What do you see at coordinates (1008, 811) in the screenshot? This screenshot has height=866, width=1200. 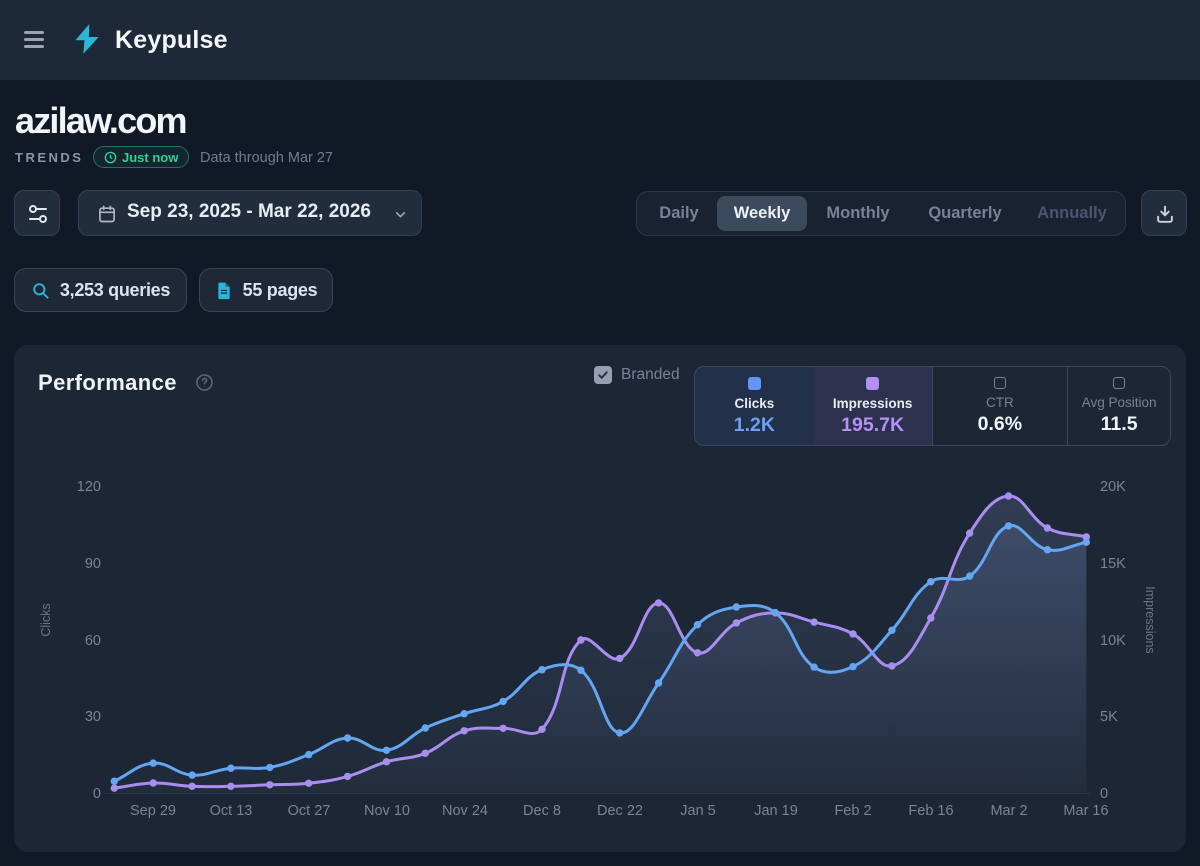 I see `svg-text: Mar 2` at bounding box center [1008, 811].